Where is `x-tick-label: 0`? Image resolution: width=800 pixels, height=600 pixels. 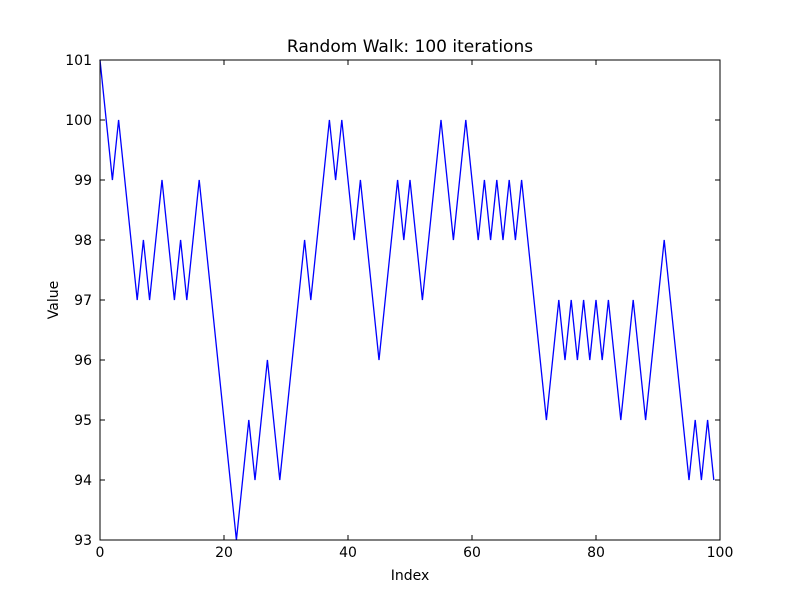 x-tick-label: 0 is located at coordinates (100, 553).